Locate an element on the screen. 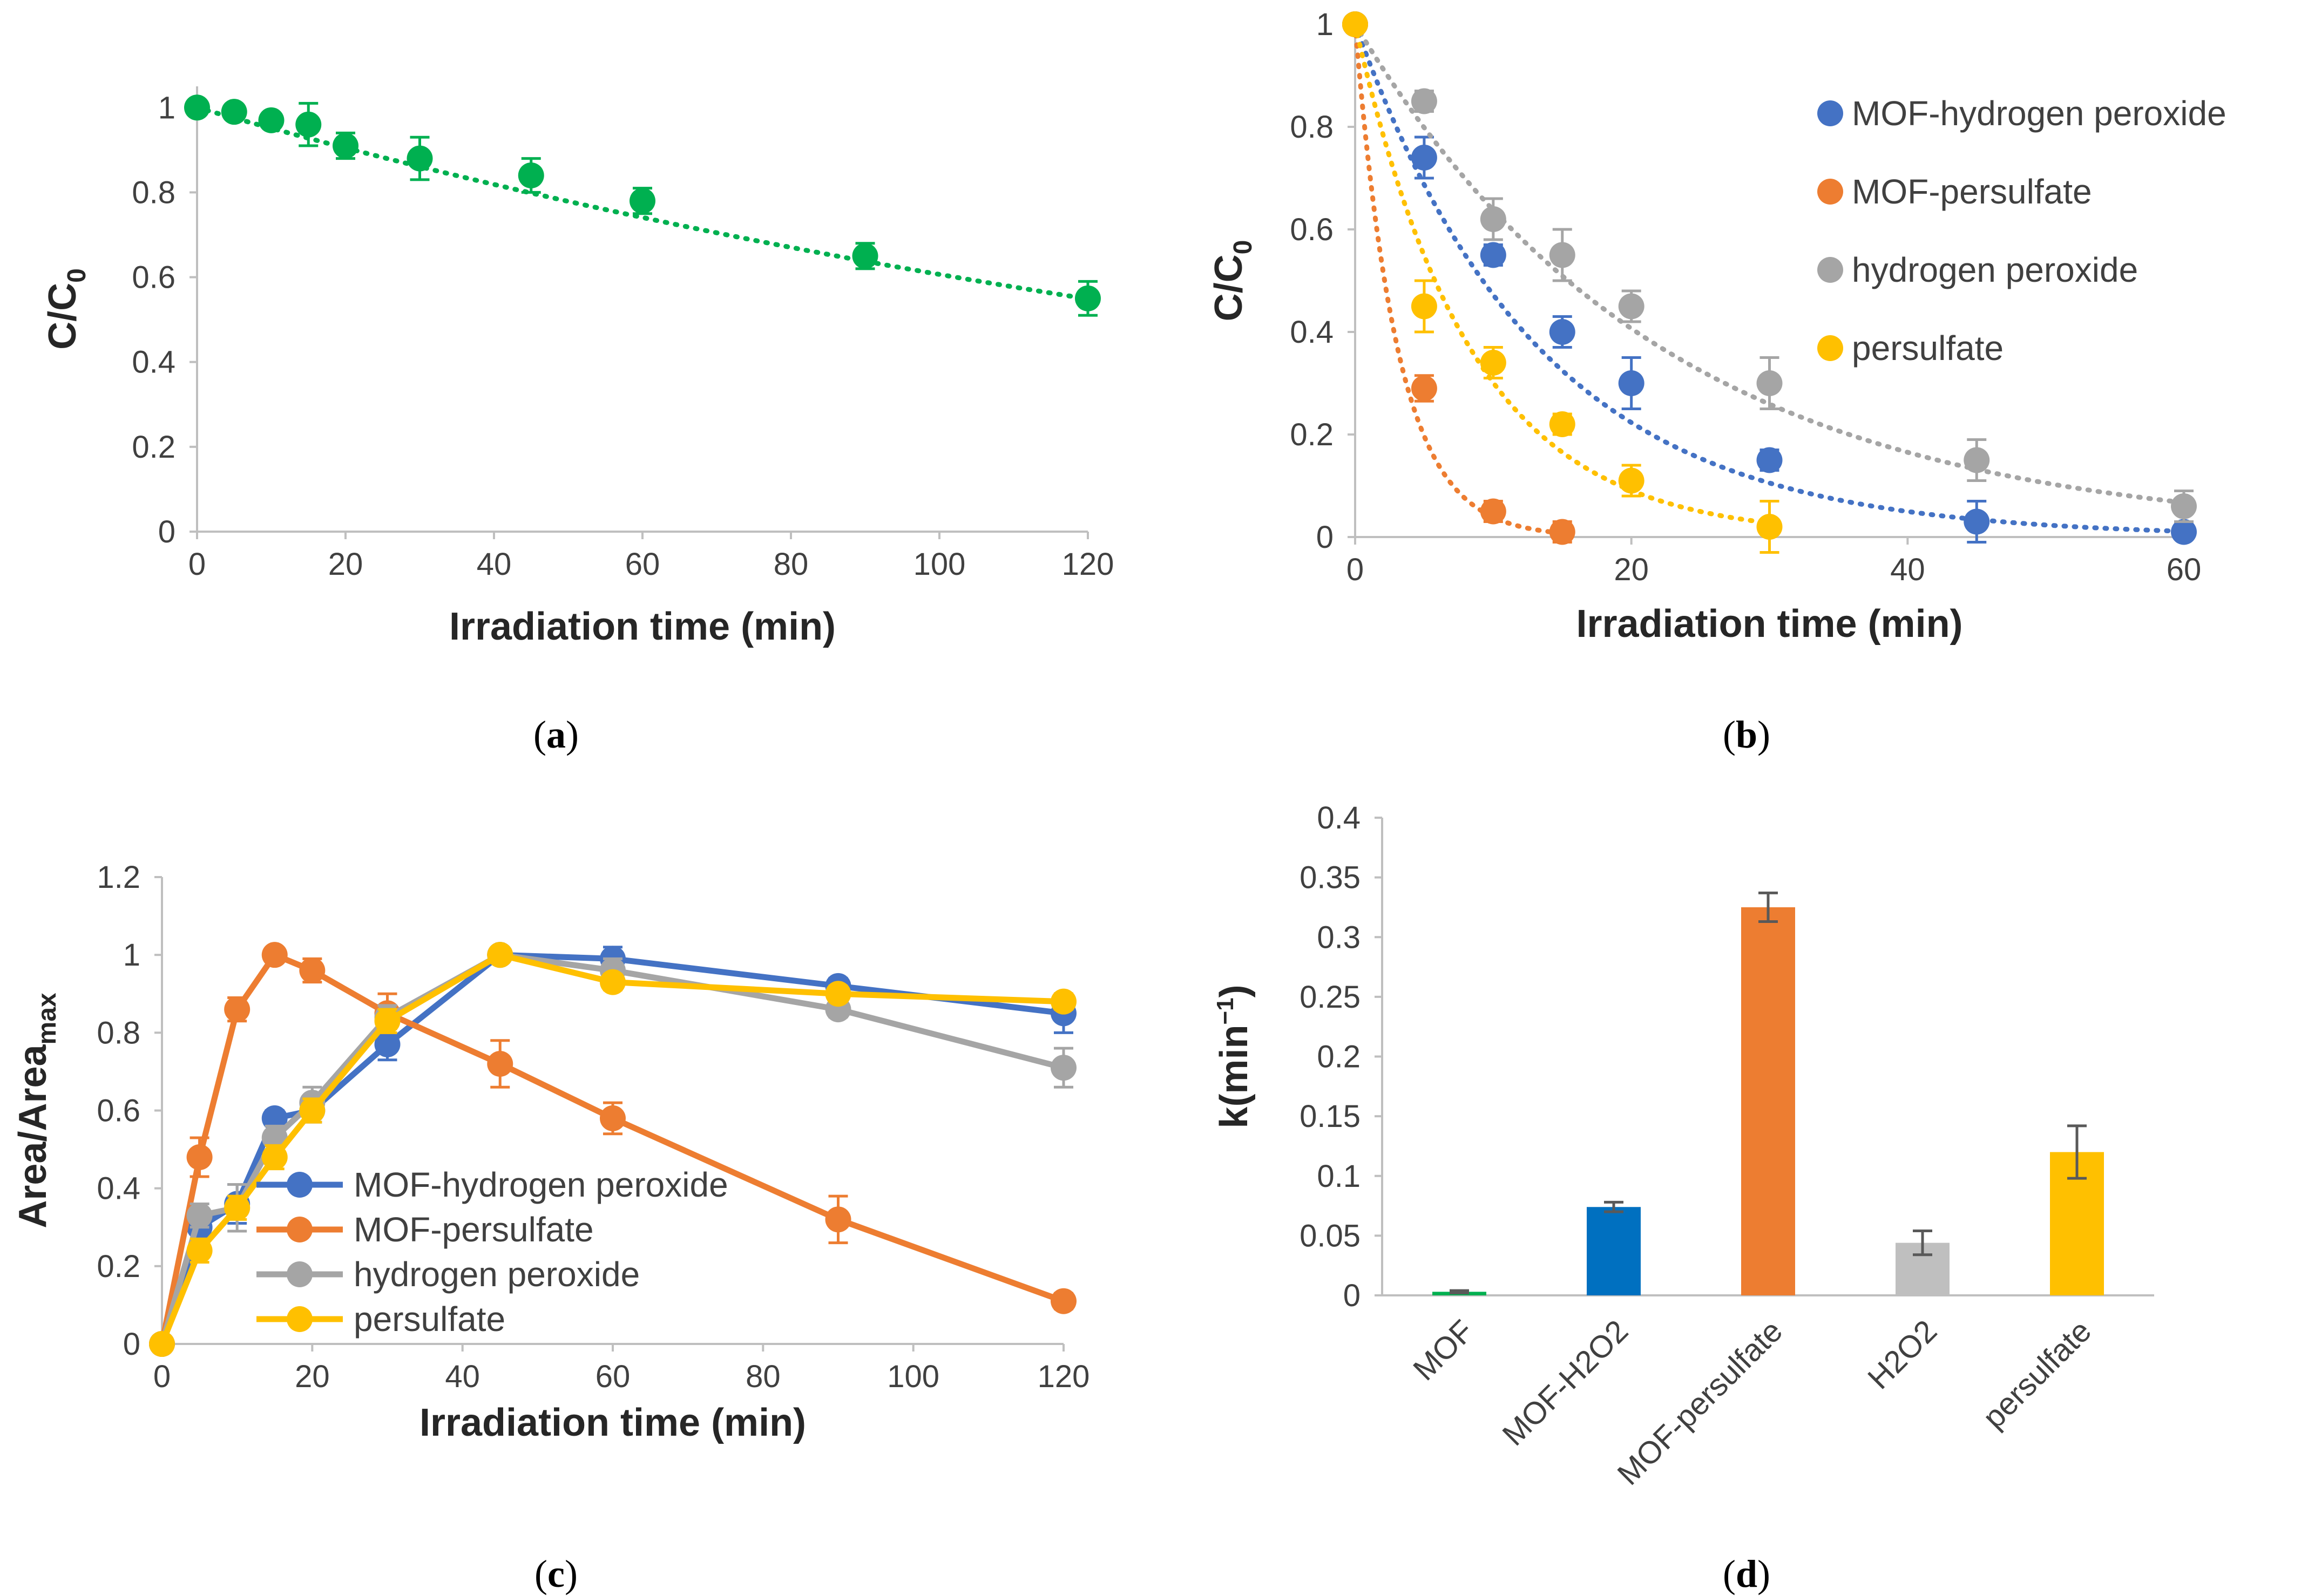  caption-letter: d is located at coordinates (1746, 1573).